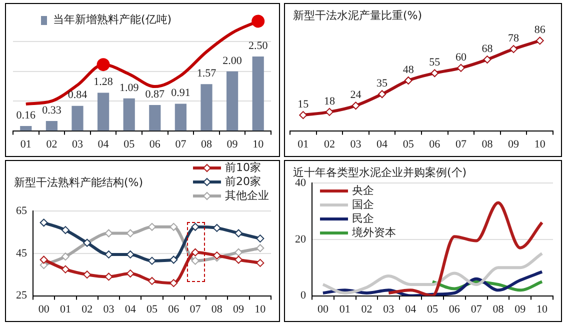 This screenshot has width=567, height=325. Describe the element at coordinates (22, 296) in the screenshot. I see `y-tick-label: 25` at that location.